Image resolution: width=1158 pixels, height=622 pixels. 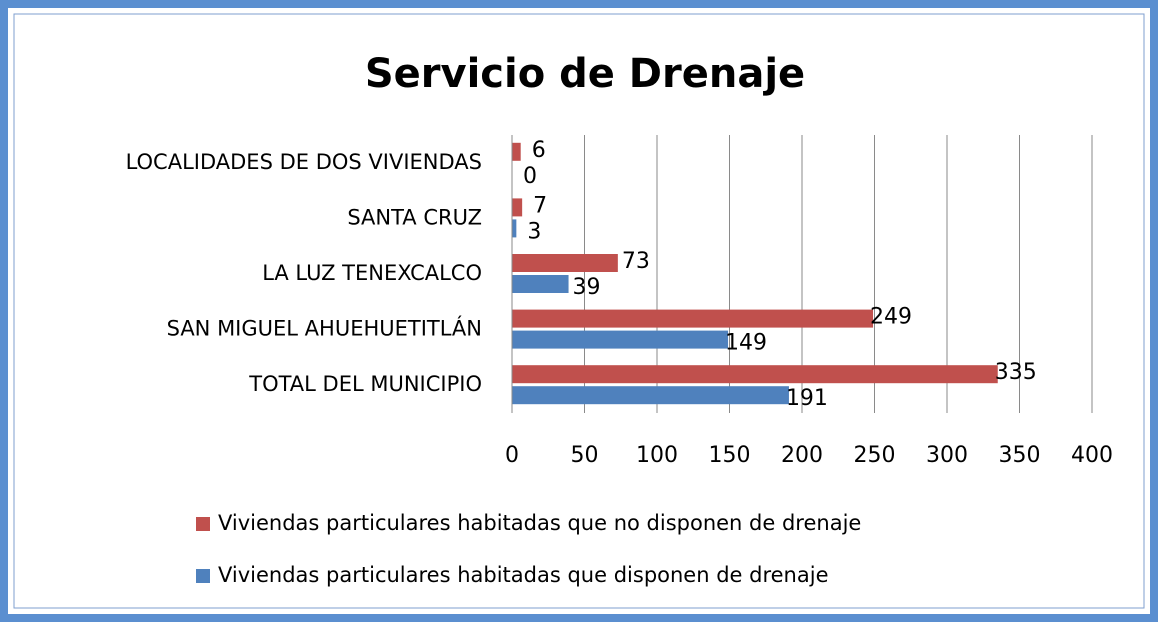 What do you see at coordinates (512, 455) in the screenshot?
I see `x-tick-label: 0` at bounding box center [512, 455].